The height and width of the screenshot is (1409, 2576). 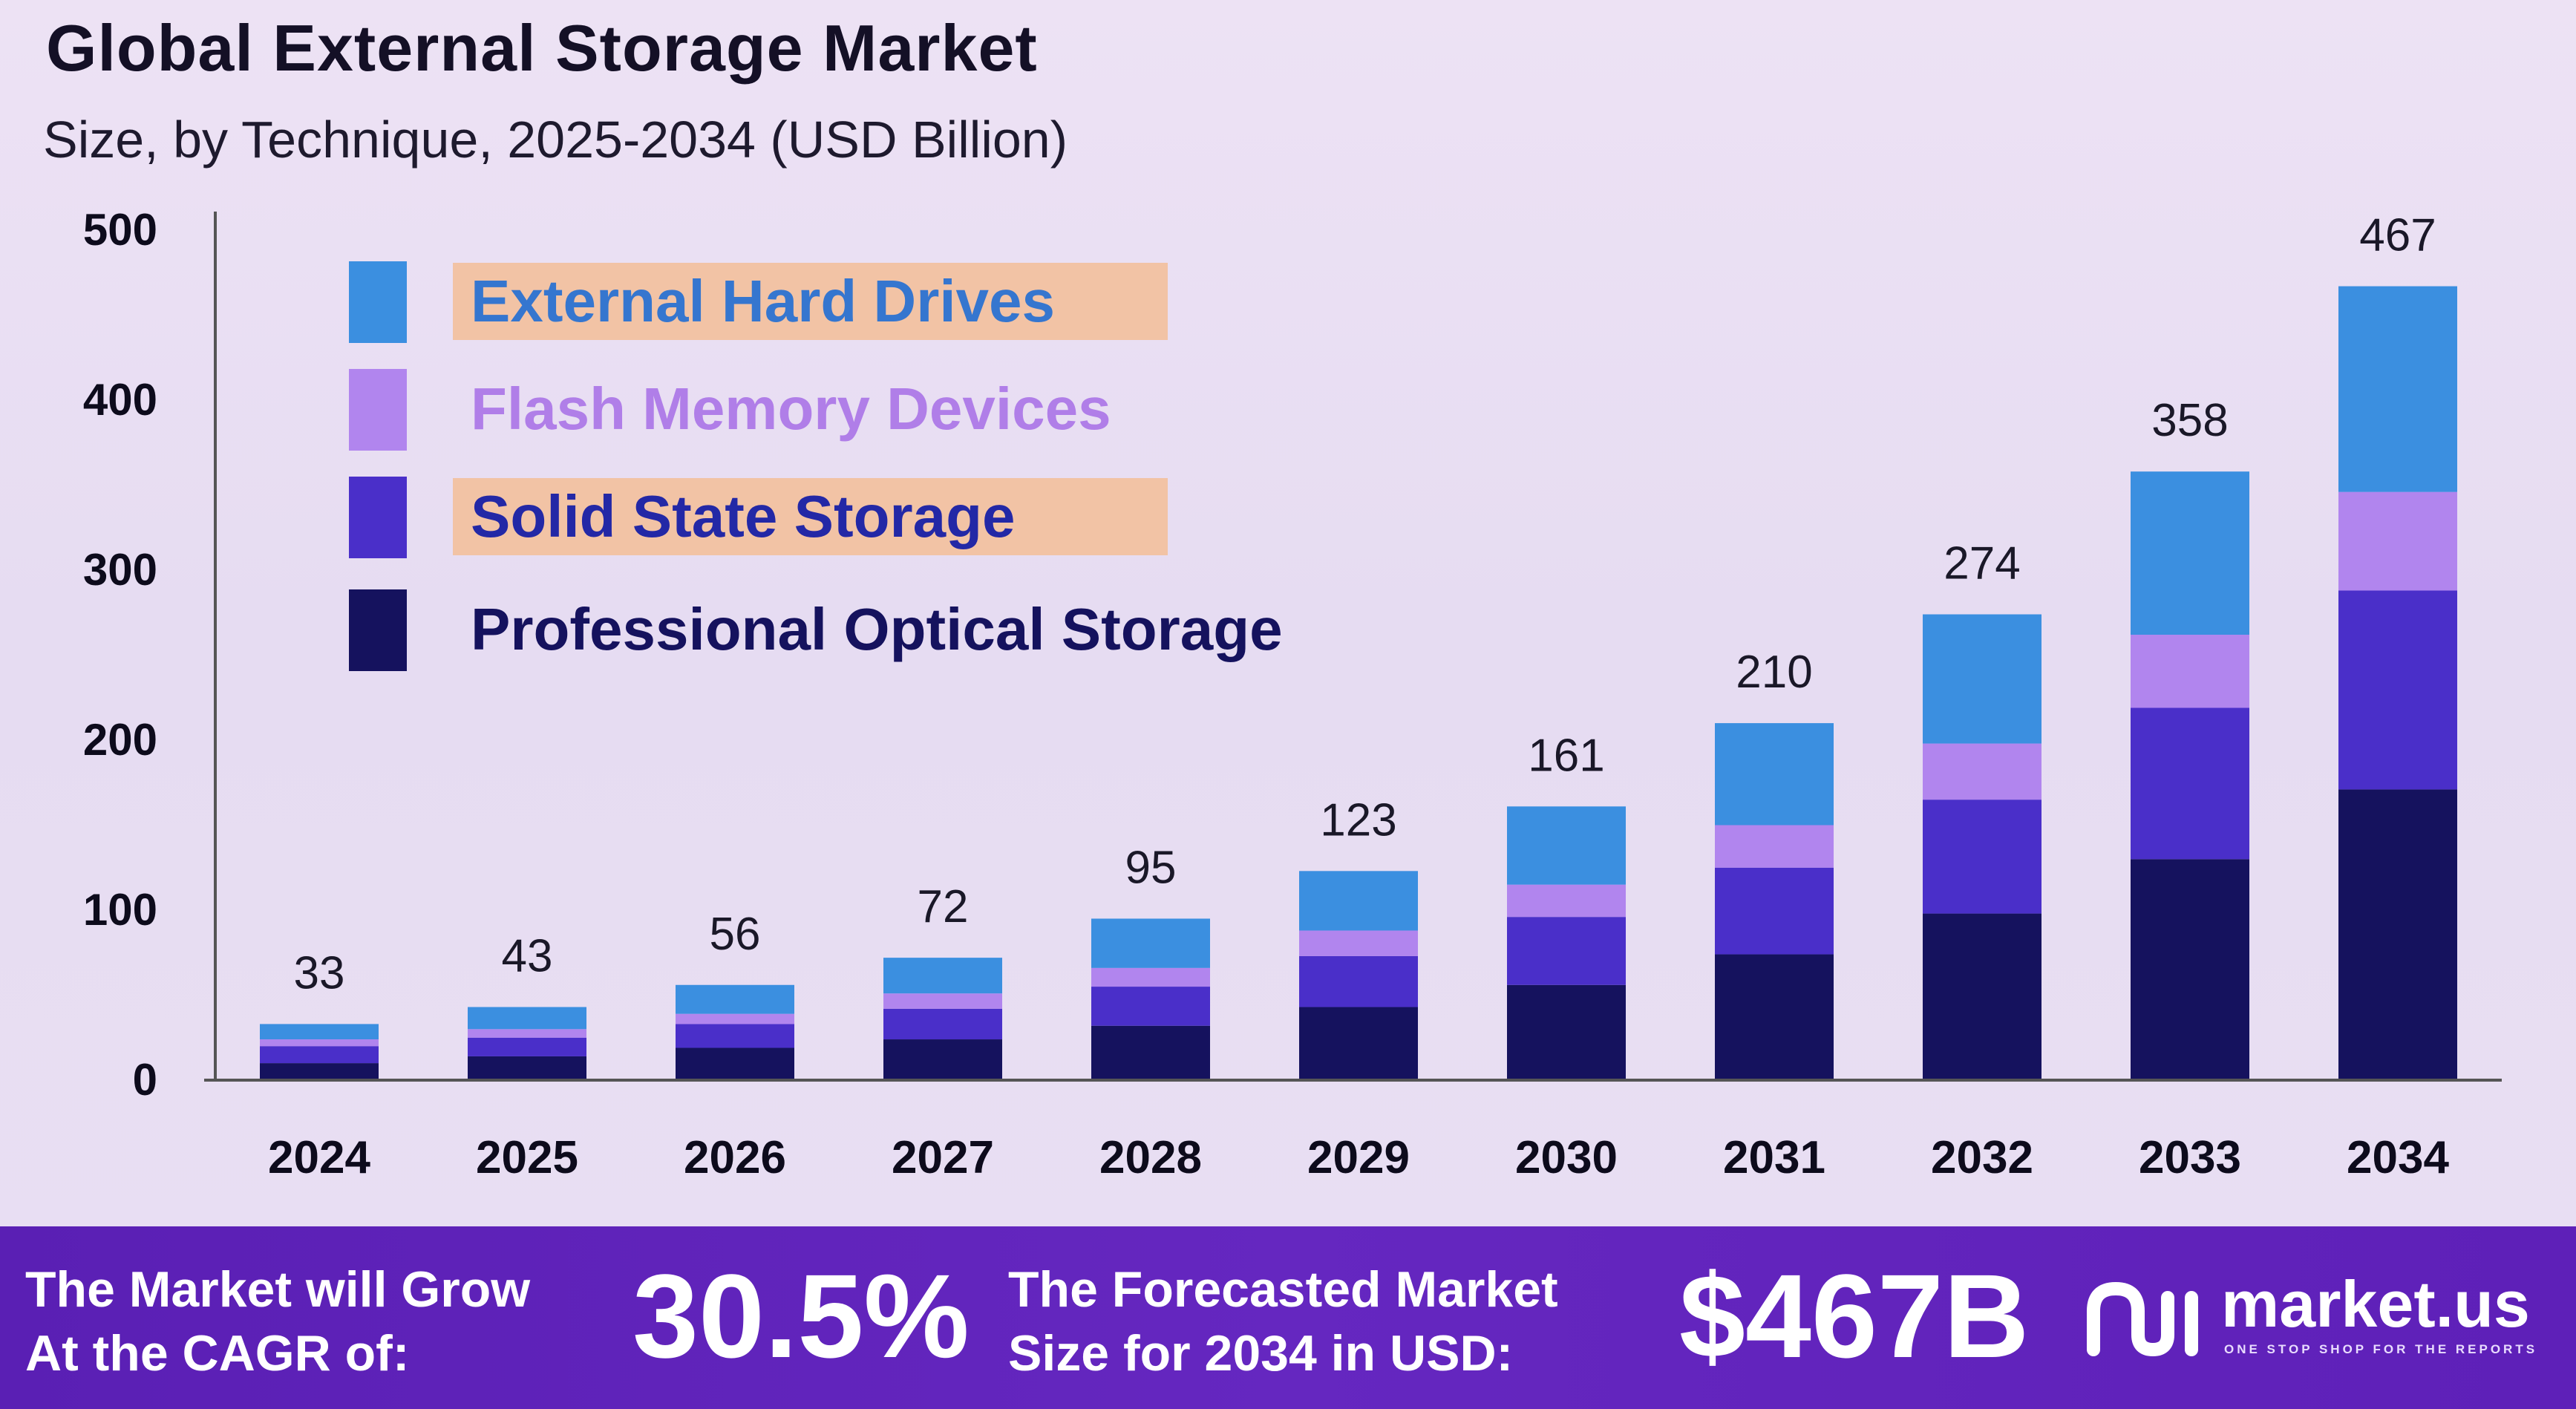 I want to click on legend-label-flash-memory-devices: Flash Memory Devices, so click(x=791, y=409).